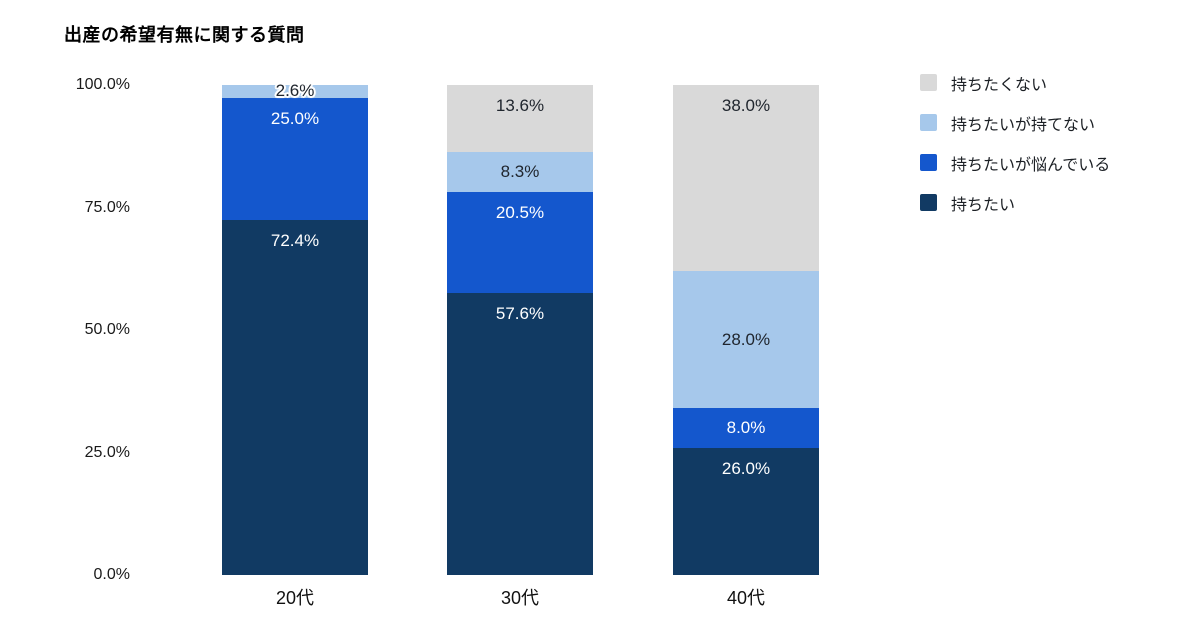 The image size is (1200, 620). Describe the element at coordinates (184, 35) in the screenshot. I see `chart-title: 出産の希望有無に関する質問` at that location.